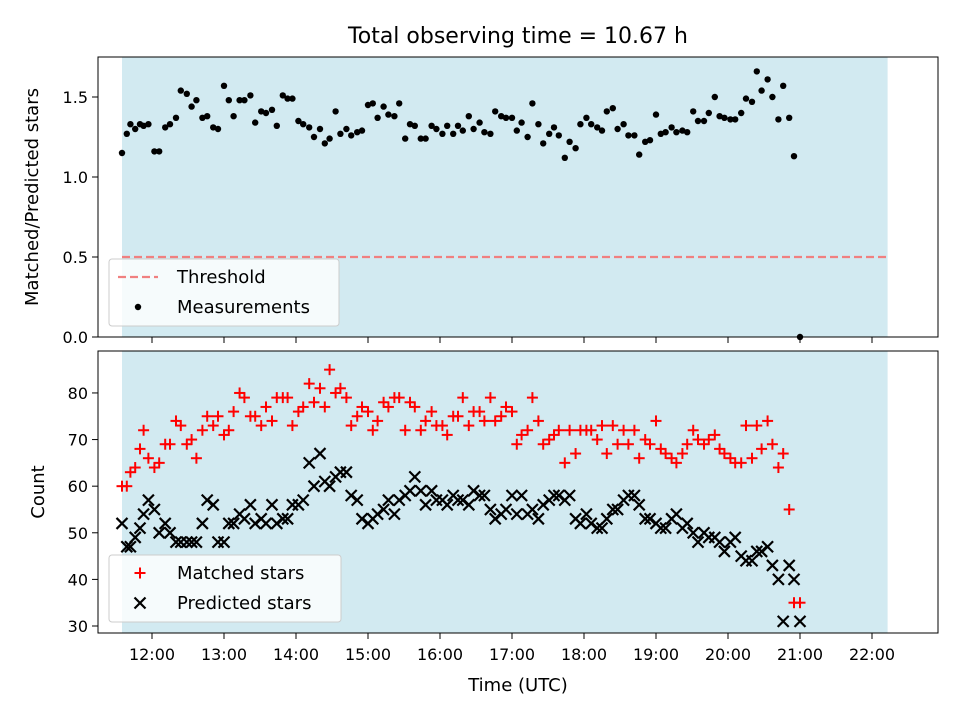 The image size is (960, 720). I want to click on y-tick-label: 40, so click(78, 579).